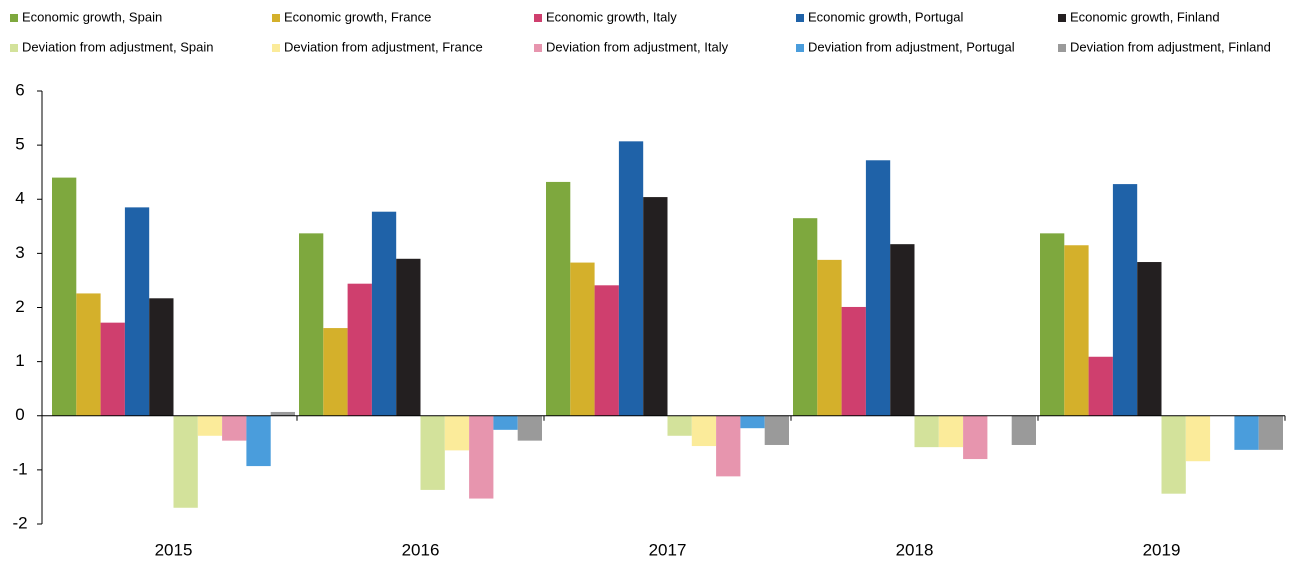 This screenshot has width=1296, height=563. What do you see at coordinates (92, 16) in the screenshot?
I see `legend-label: Economic growth, Spain` at bounding box center [92, 16].